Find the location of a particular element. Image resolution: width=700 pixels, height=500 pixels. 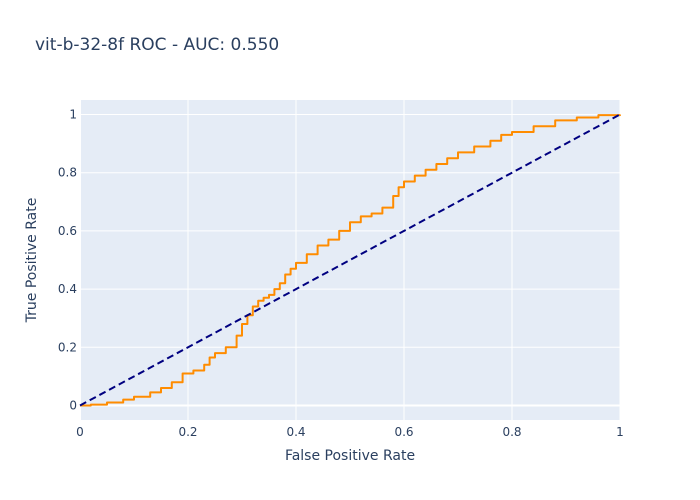

x-tick-label: 0.2 is located at coordinates (187, 432).